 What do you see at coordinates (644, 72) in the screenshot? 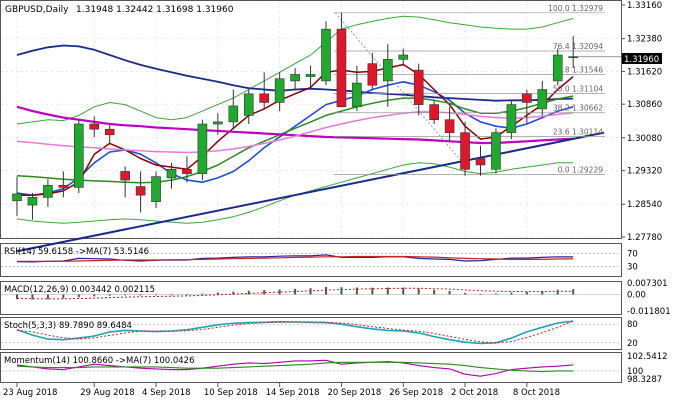
I see `price-tick-label: 1.31620` at bounding box center [644, 72].